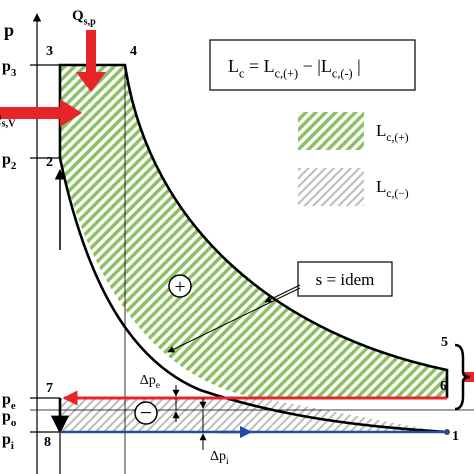  I want to click on legend-label: Lc,(−), so click(392, 188).